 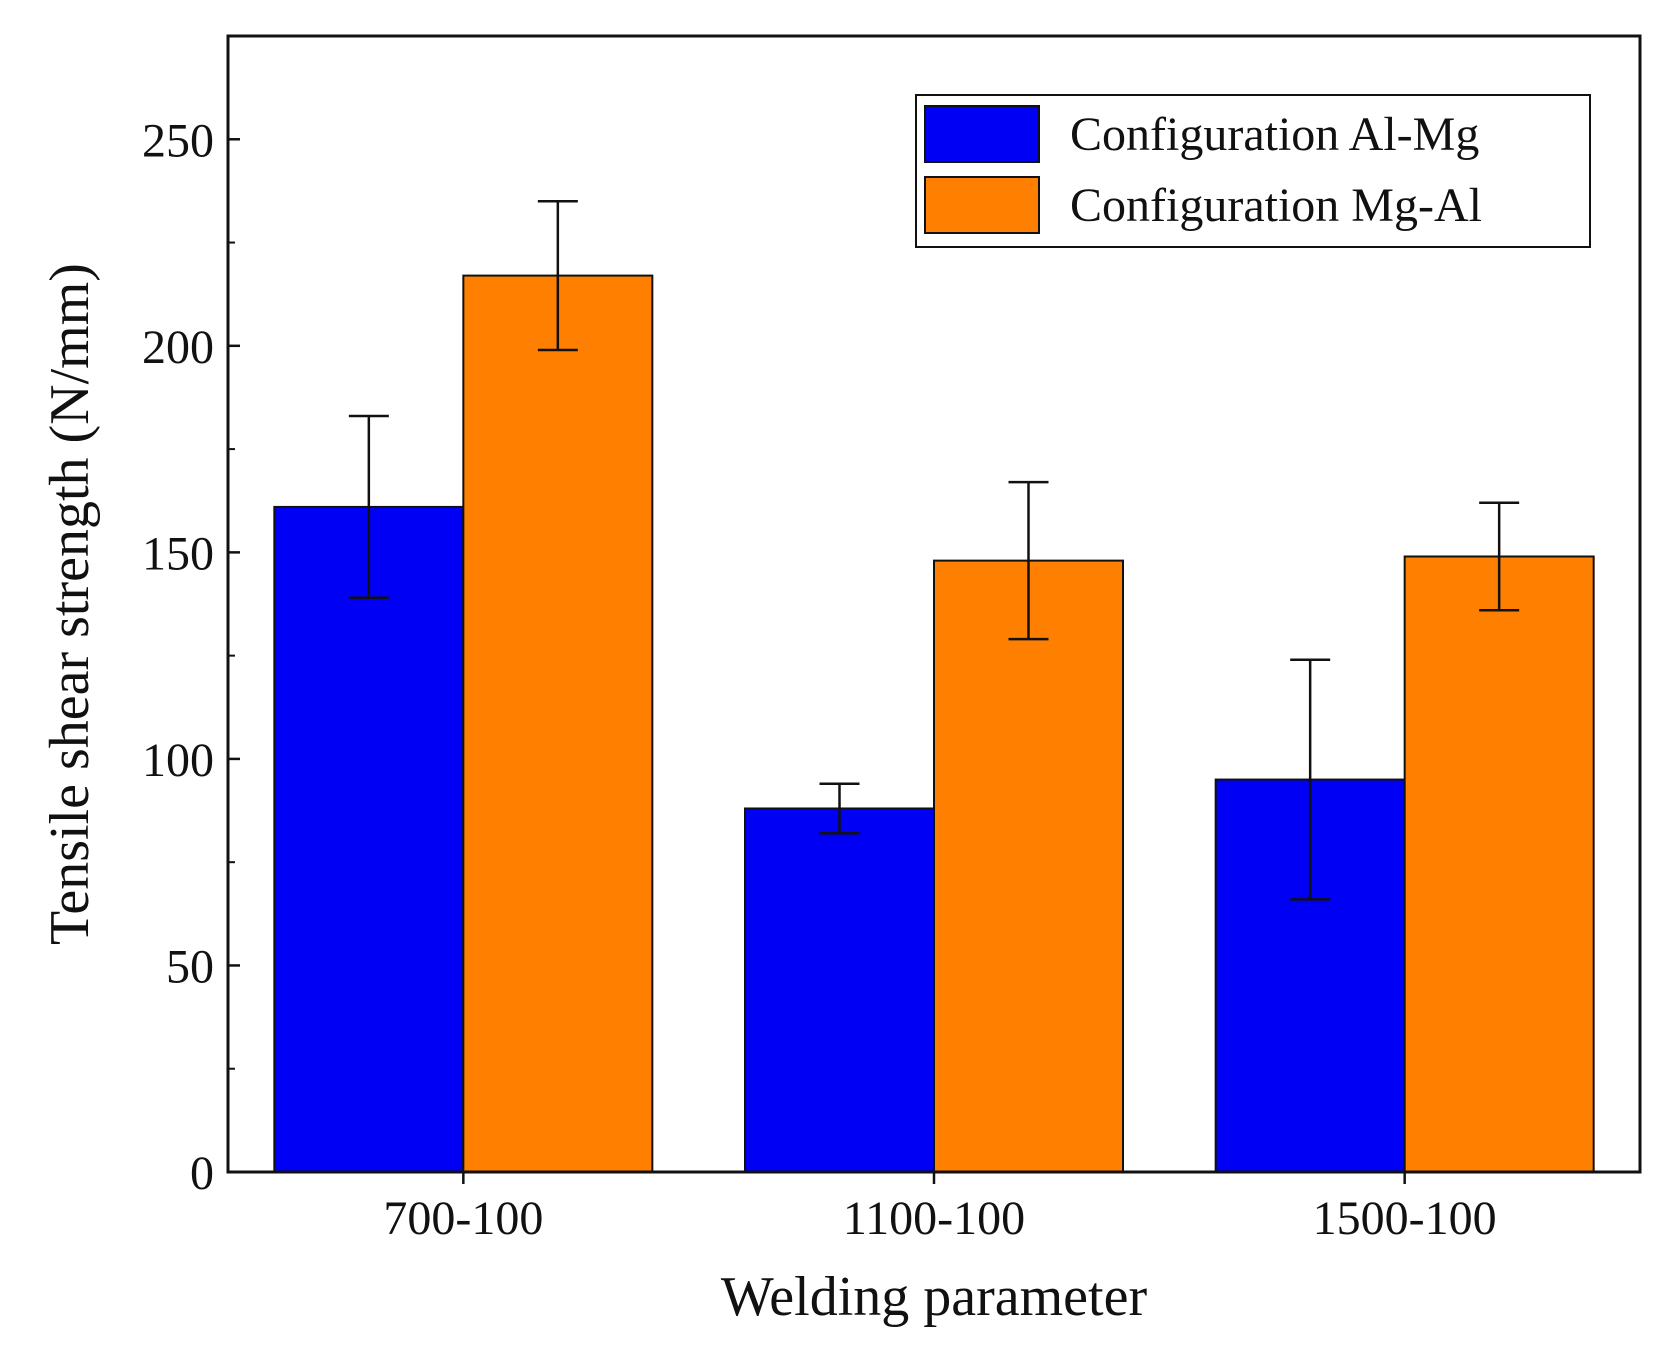 I want to click on x-axis: 700-100 1100-100 1500-100, so click(x=940, y=1208).